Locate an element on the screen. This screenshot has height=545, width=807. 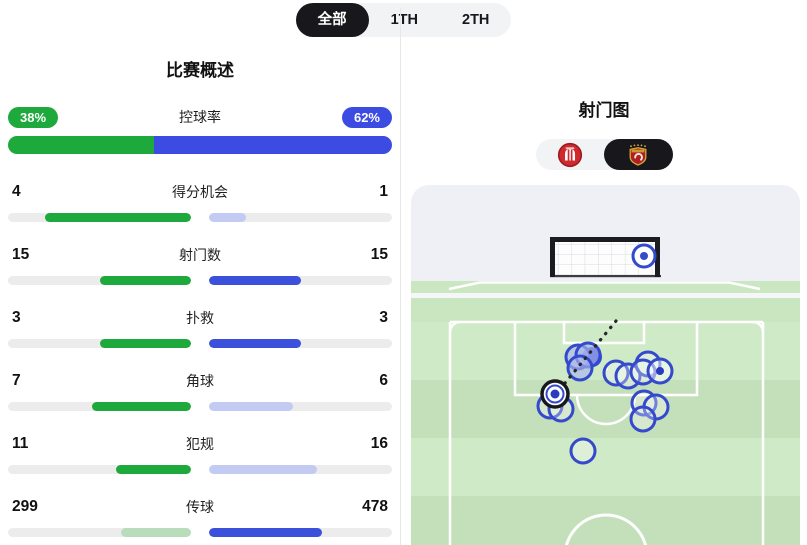
away-stat-value: 1 is located at coordinates (383, 191).